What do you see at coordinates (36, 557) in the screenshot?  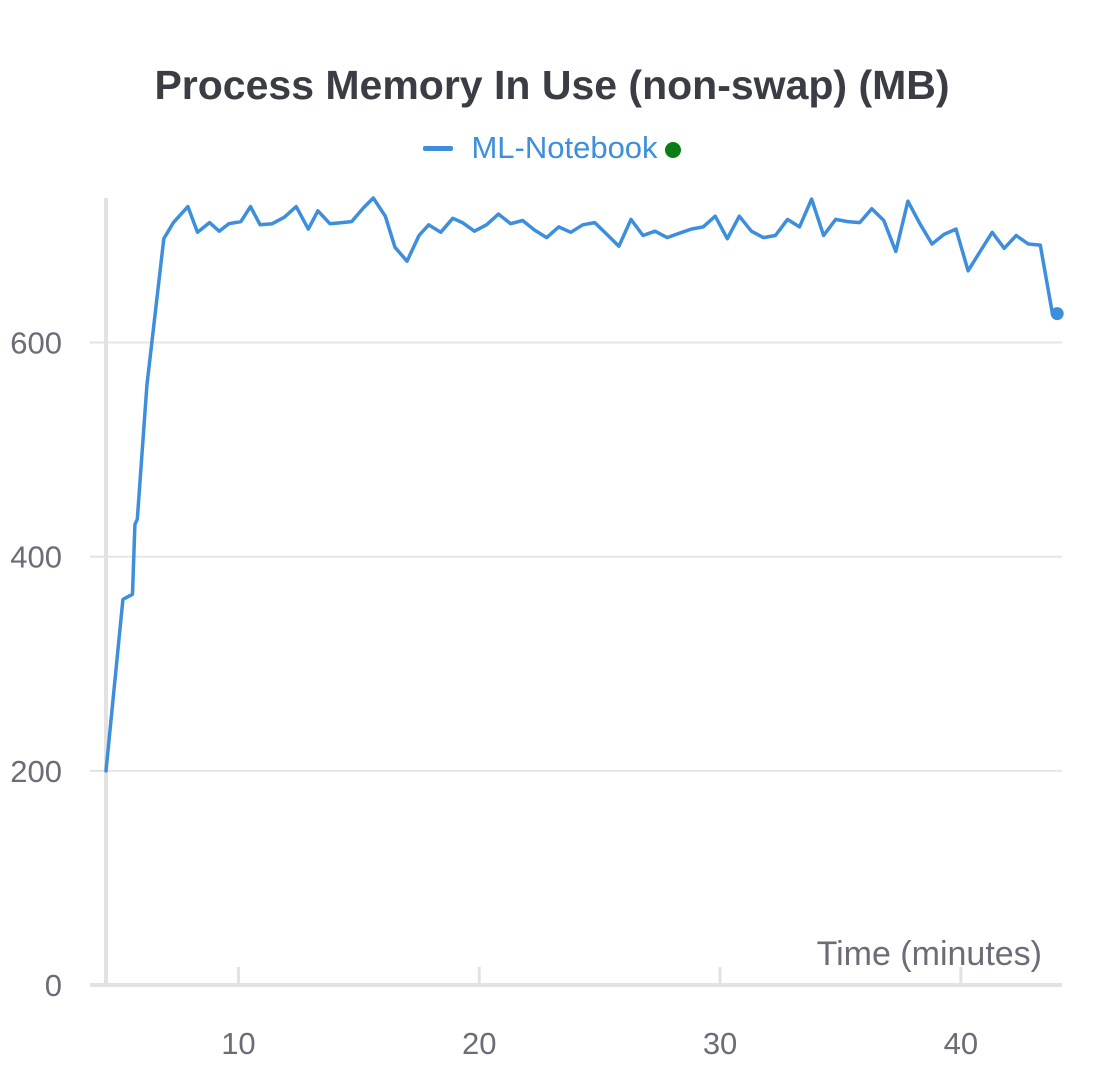 I see `y-tick-label-400: 400` at bounding box center [36, 557].